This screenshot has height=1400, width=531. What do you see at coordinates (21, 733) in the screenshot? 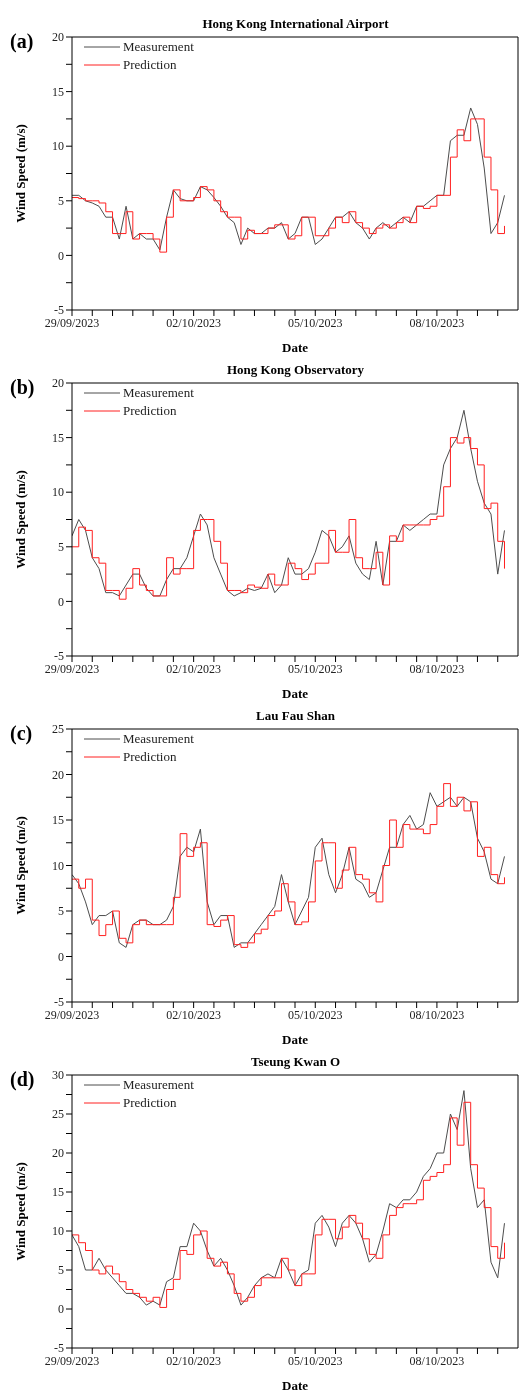
I see `text: (c)` at bounding box center [21, 733].